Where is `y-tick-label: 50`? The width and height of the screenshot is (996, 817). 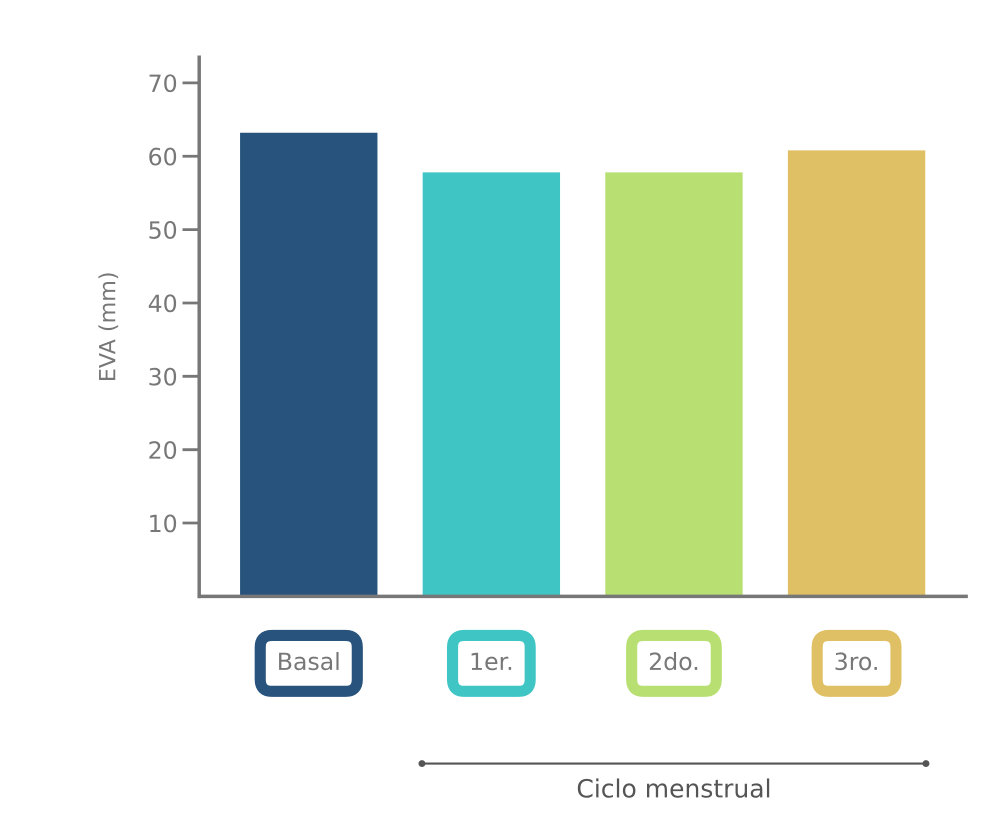
y-tick-label: 50 is located at coordinates (162, 230).